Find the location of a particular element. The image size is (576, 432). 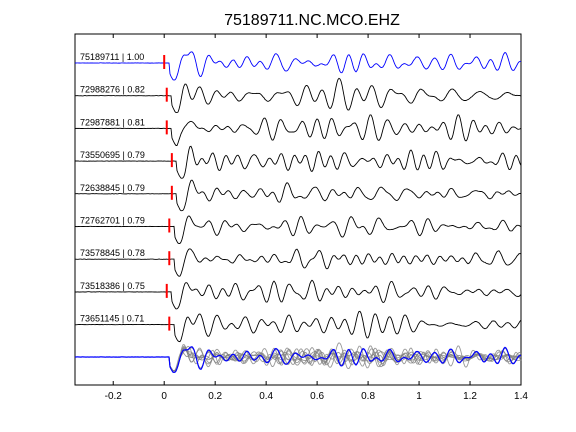

trace-72987881: 72987881 | 0.81 is located at coordinates (298, 130).